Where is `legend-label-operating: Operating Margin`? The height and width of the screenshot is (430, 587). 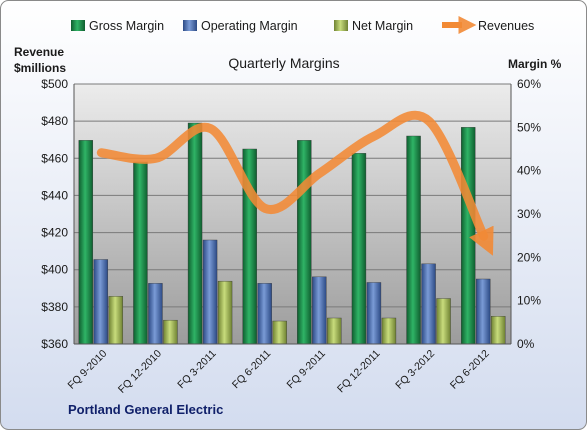
legend-label-operating: Operating Margin is located at coordinates (249, 26).